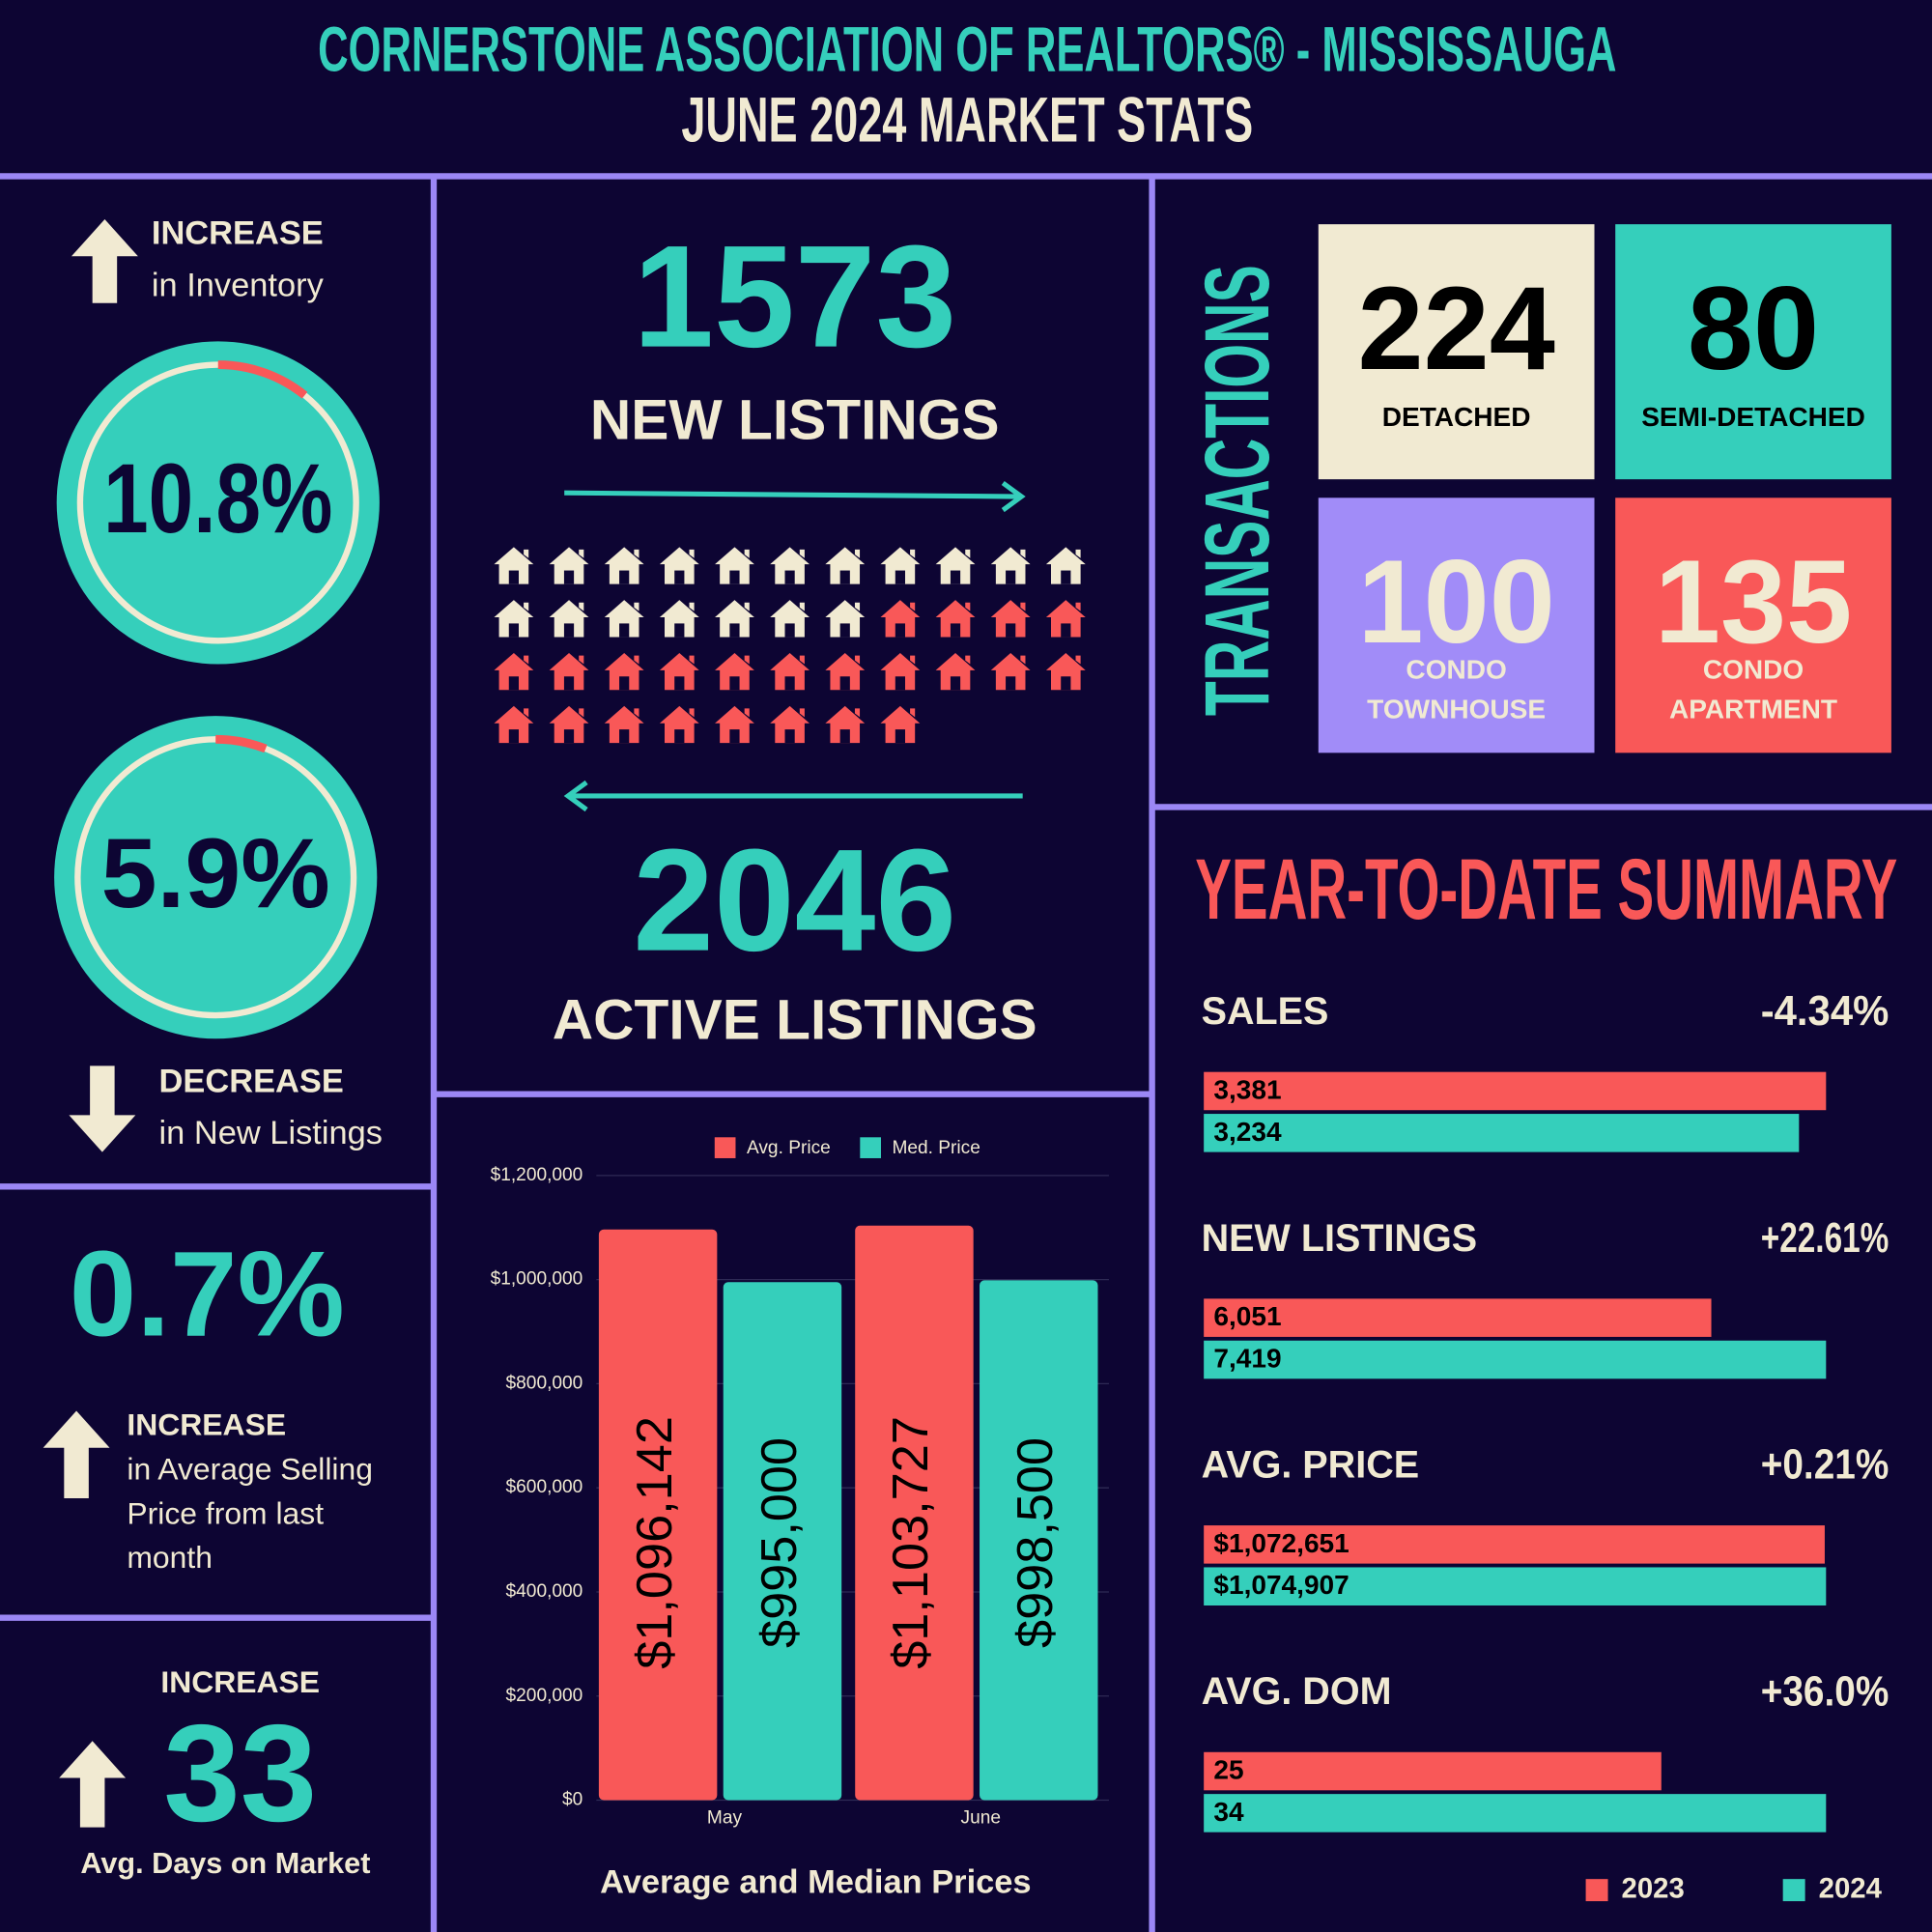  Describe the element at coordinates (967, 120) in the screenshot. I see `subtitle: JUNE 2024 MARKET STATS` at that location.